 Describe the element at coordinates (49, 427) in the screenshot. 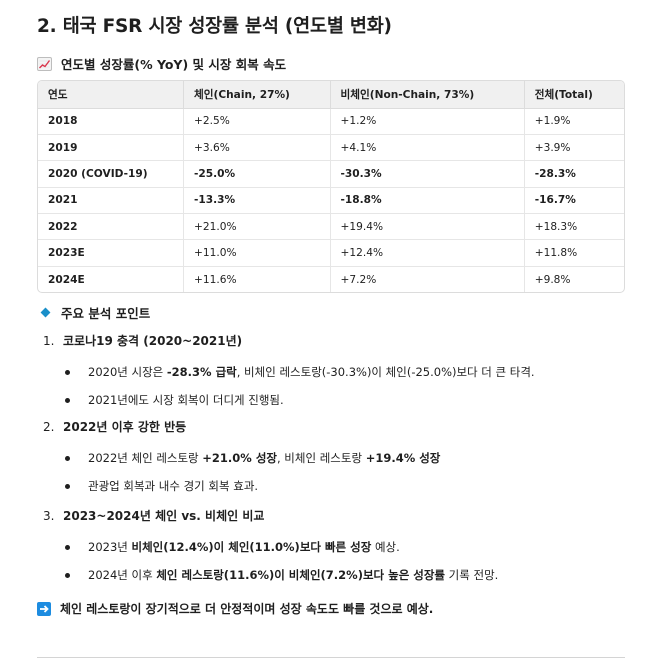

I see `point-number: 2.` at that location.